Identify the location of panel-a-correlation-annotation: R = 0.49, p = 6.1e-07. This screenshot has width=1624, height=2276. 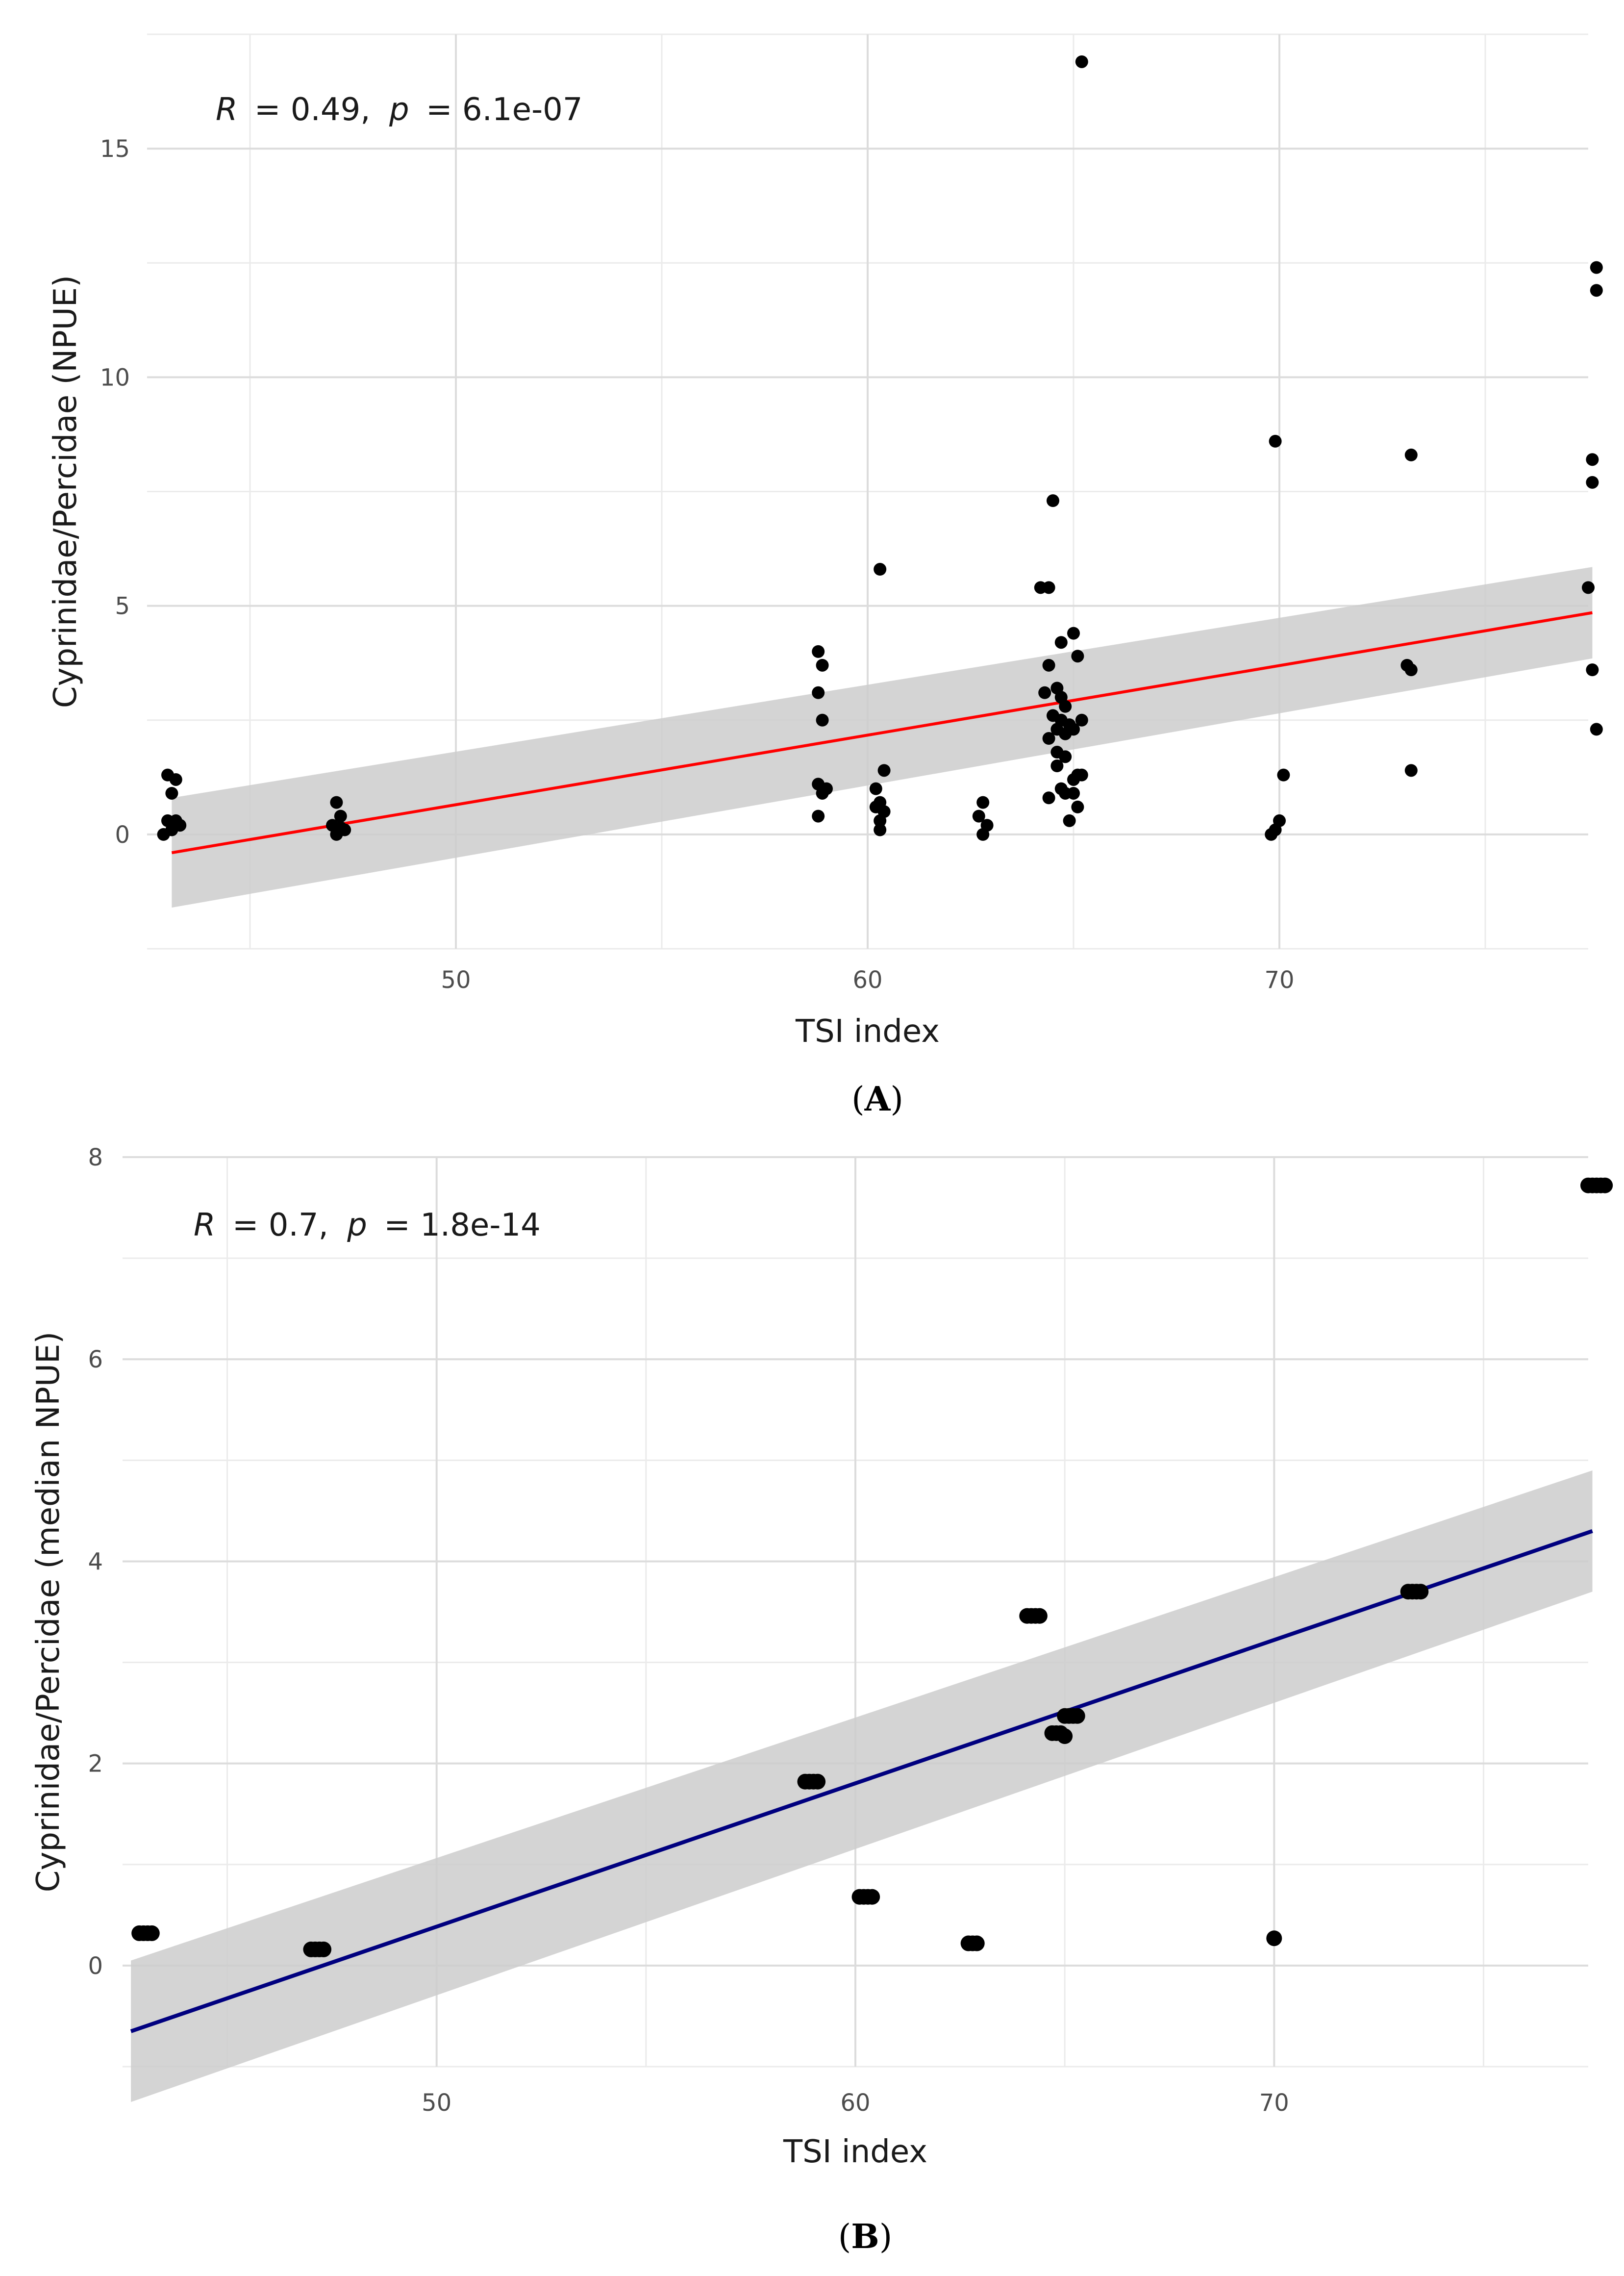
(399, 110).